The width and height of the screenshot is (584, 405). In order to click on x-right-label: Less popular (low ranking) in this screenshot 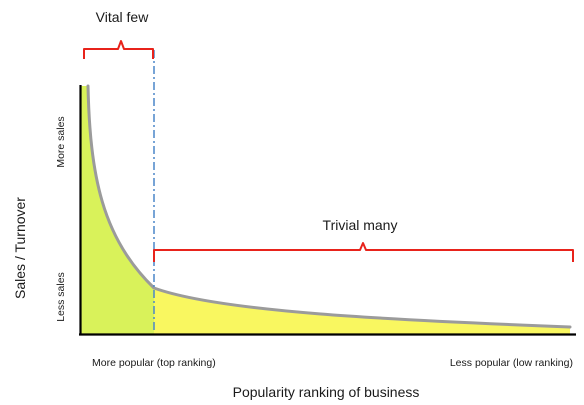, I will do `click(511, 363)`.